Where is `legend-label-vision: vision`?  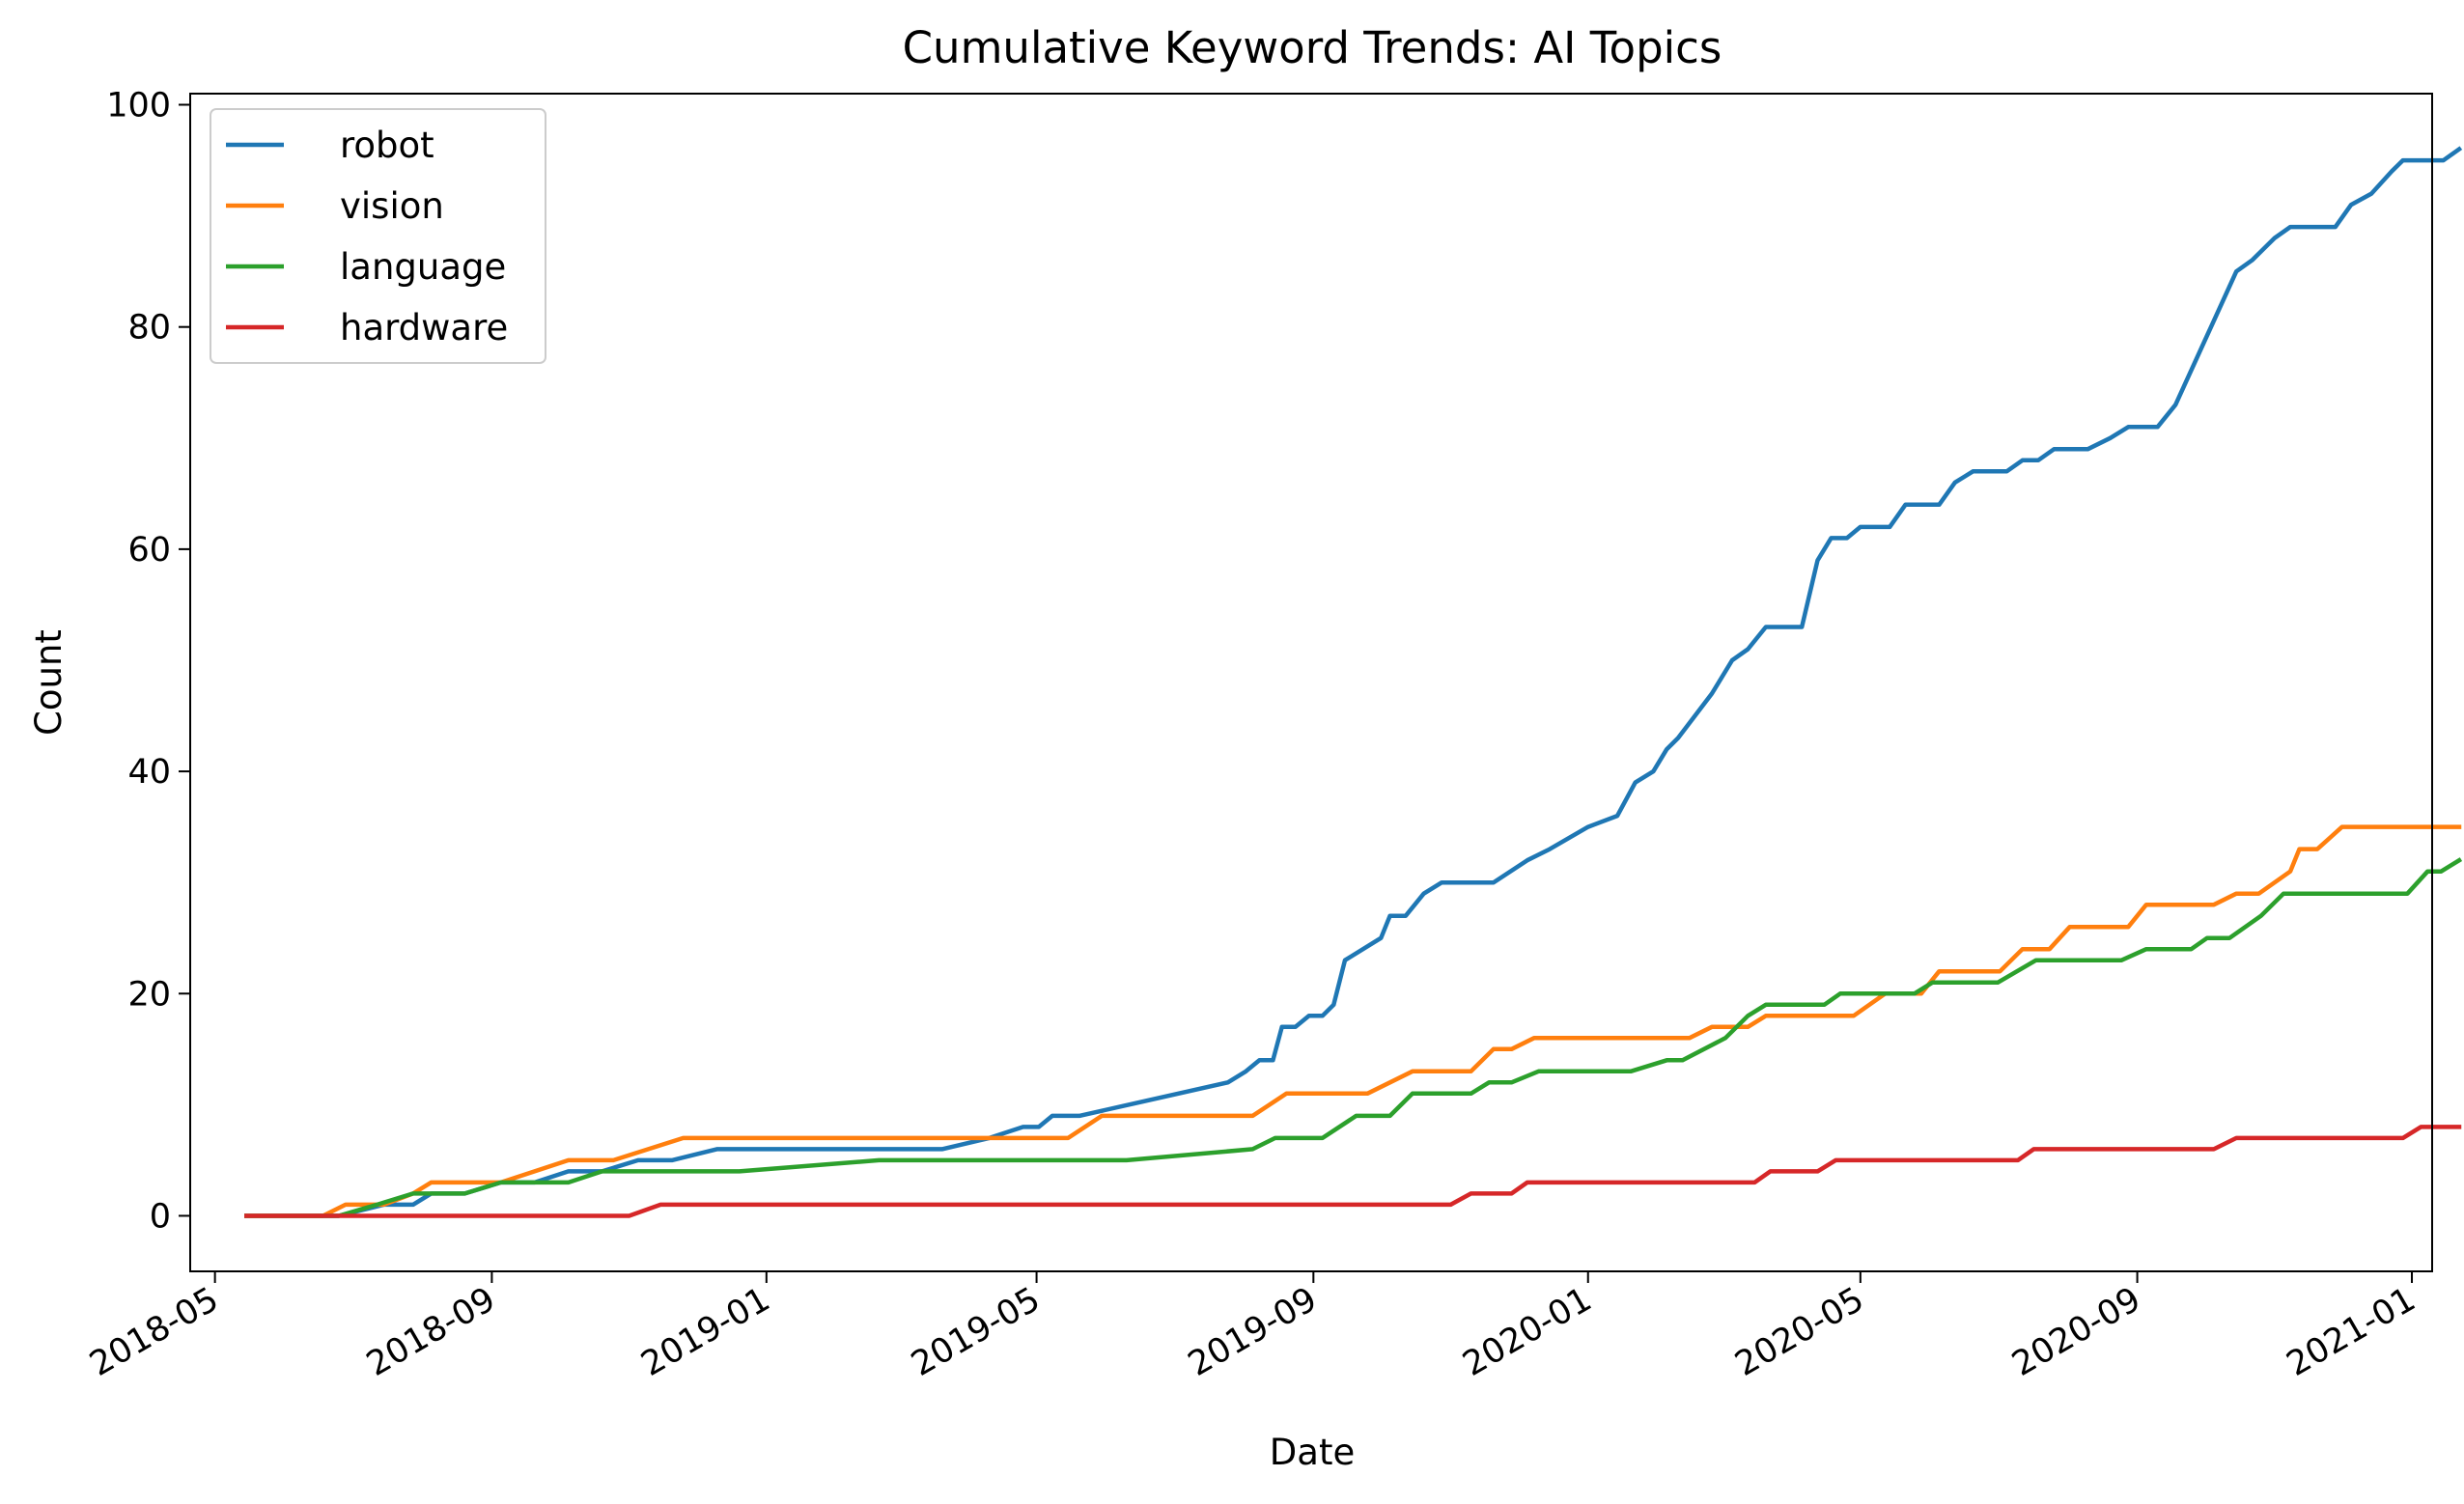
legend-label-vision: vision is located at coordinates (392, 206).